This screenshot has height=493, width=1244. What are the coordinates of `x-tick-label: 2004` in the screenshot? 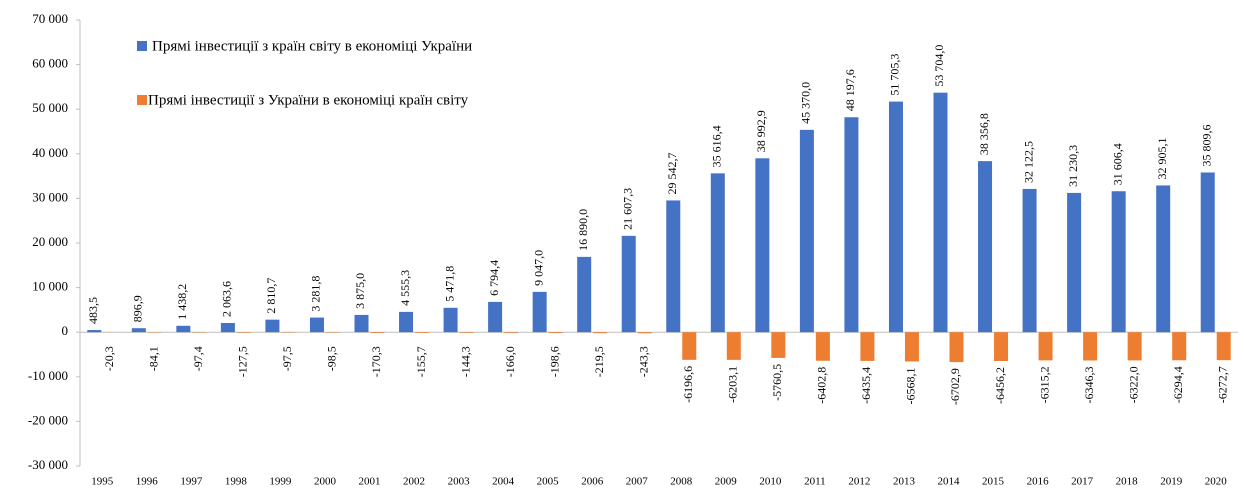 It's located at (503, 482).